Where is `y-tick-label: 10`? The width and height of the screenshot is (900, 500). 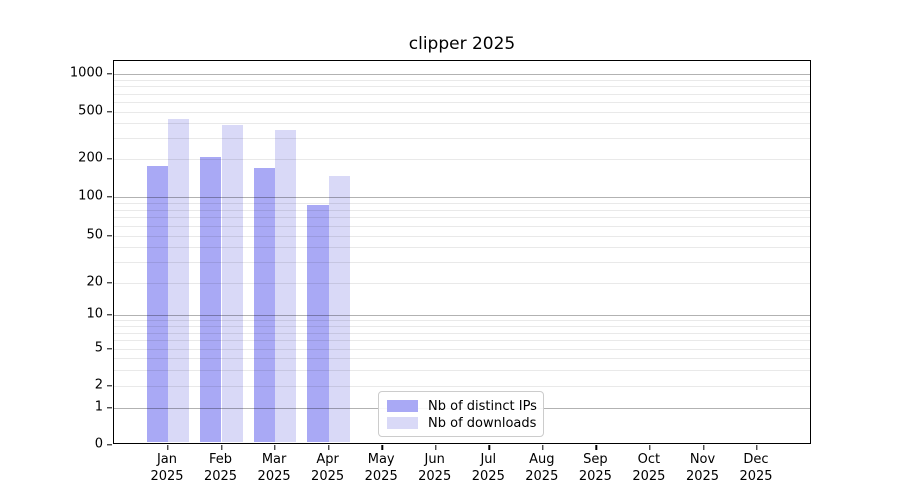 y-tick-label: 10 is located at coordinates (94, 314).